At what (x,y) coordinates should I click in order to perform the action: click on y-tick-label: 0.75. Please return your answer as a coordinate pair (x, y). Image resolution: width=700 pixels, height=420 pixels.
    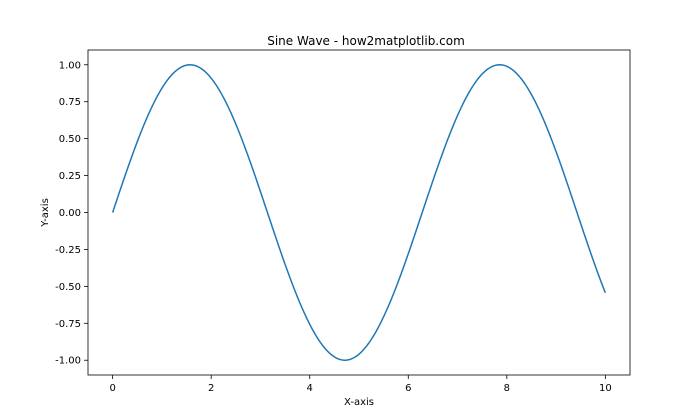
    Looking at the image, I should click on (70, 102).